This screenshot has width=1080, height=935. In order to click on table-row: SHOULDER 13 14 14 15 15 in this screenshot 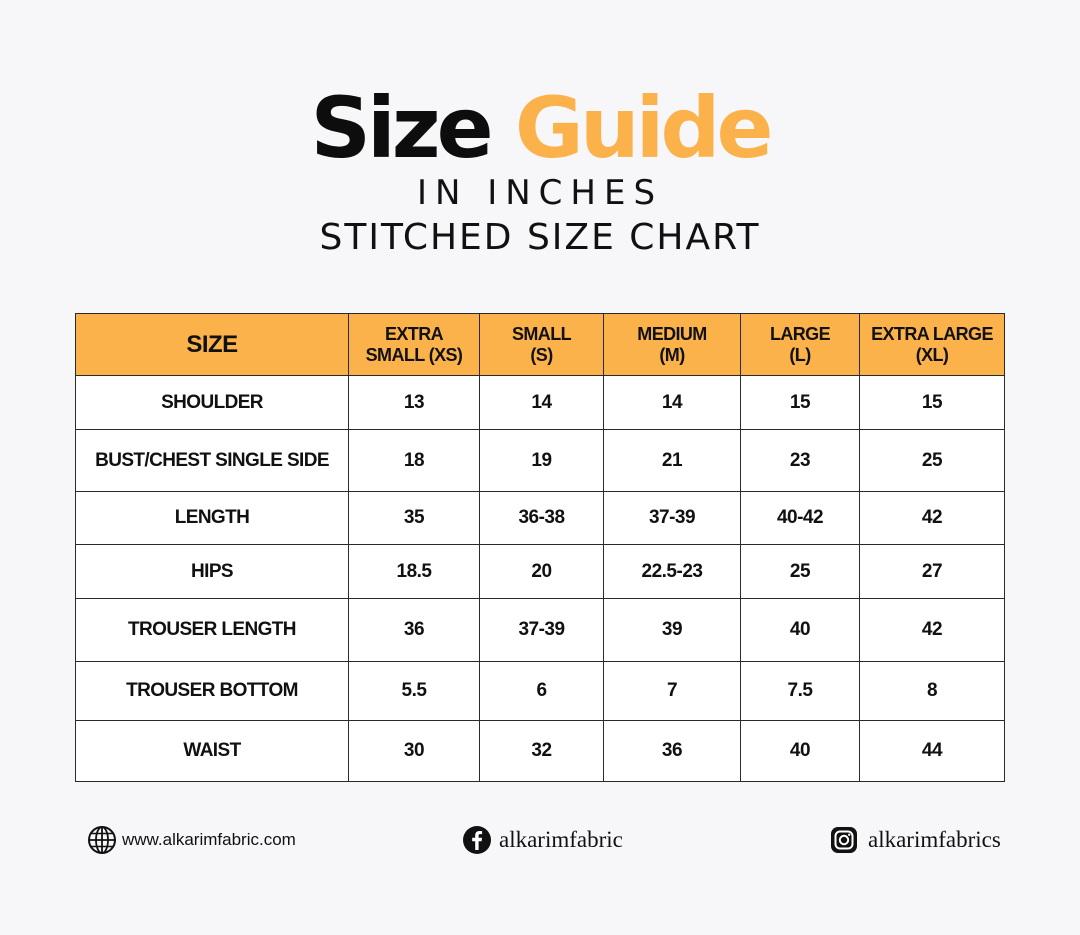, I will do `click(540, 402)`.